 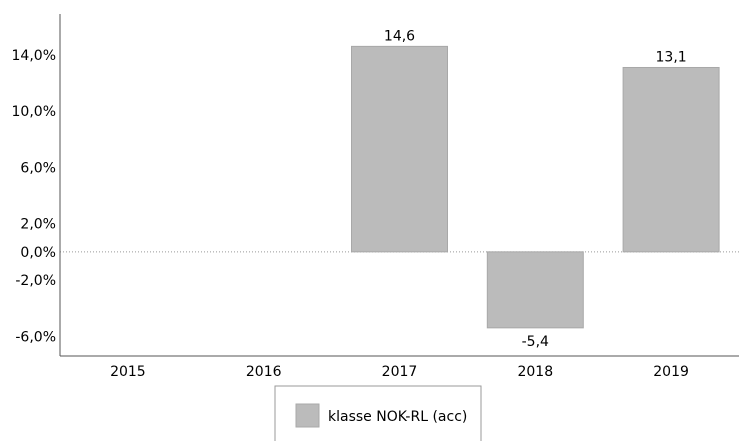 I want to click on y-tick-label: 2,0%, so click(x=38, y=225).